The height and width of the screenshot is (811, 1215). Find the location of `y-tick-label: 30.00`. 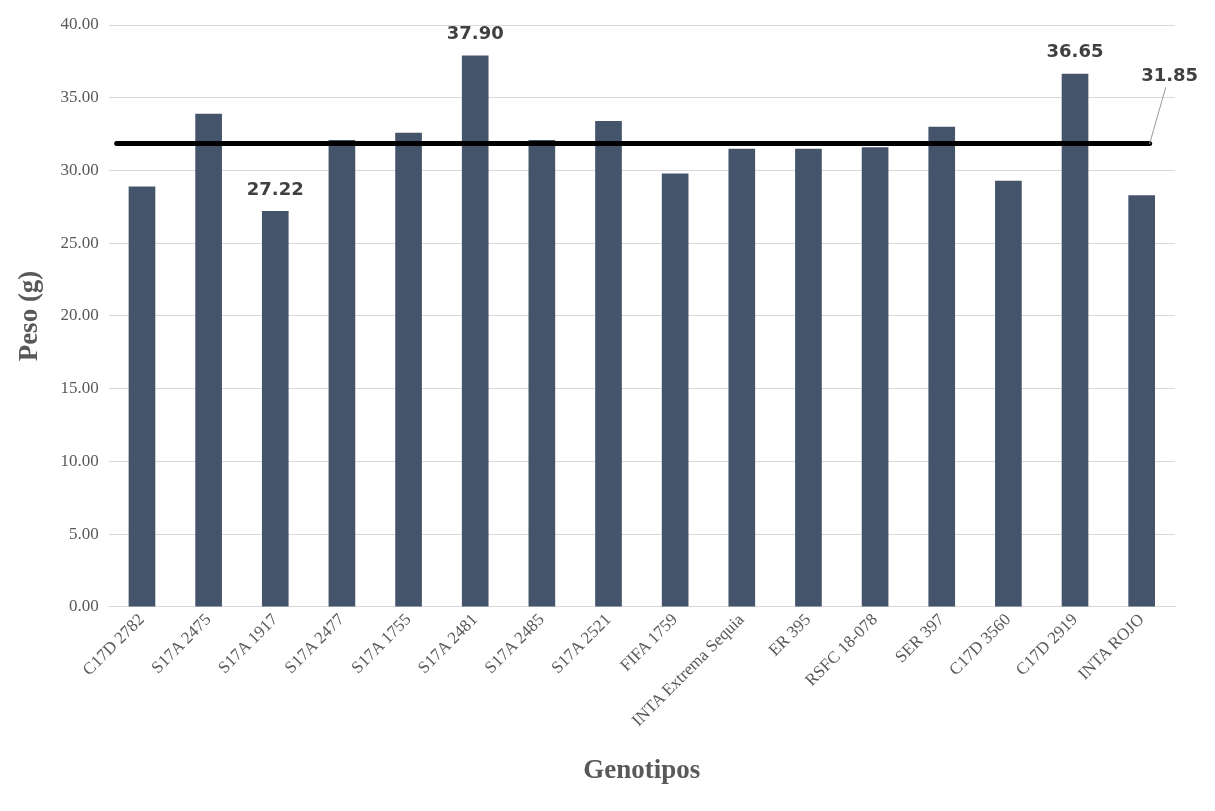

y-tick-label: 30.00 is located at coordinates (79, 169).